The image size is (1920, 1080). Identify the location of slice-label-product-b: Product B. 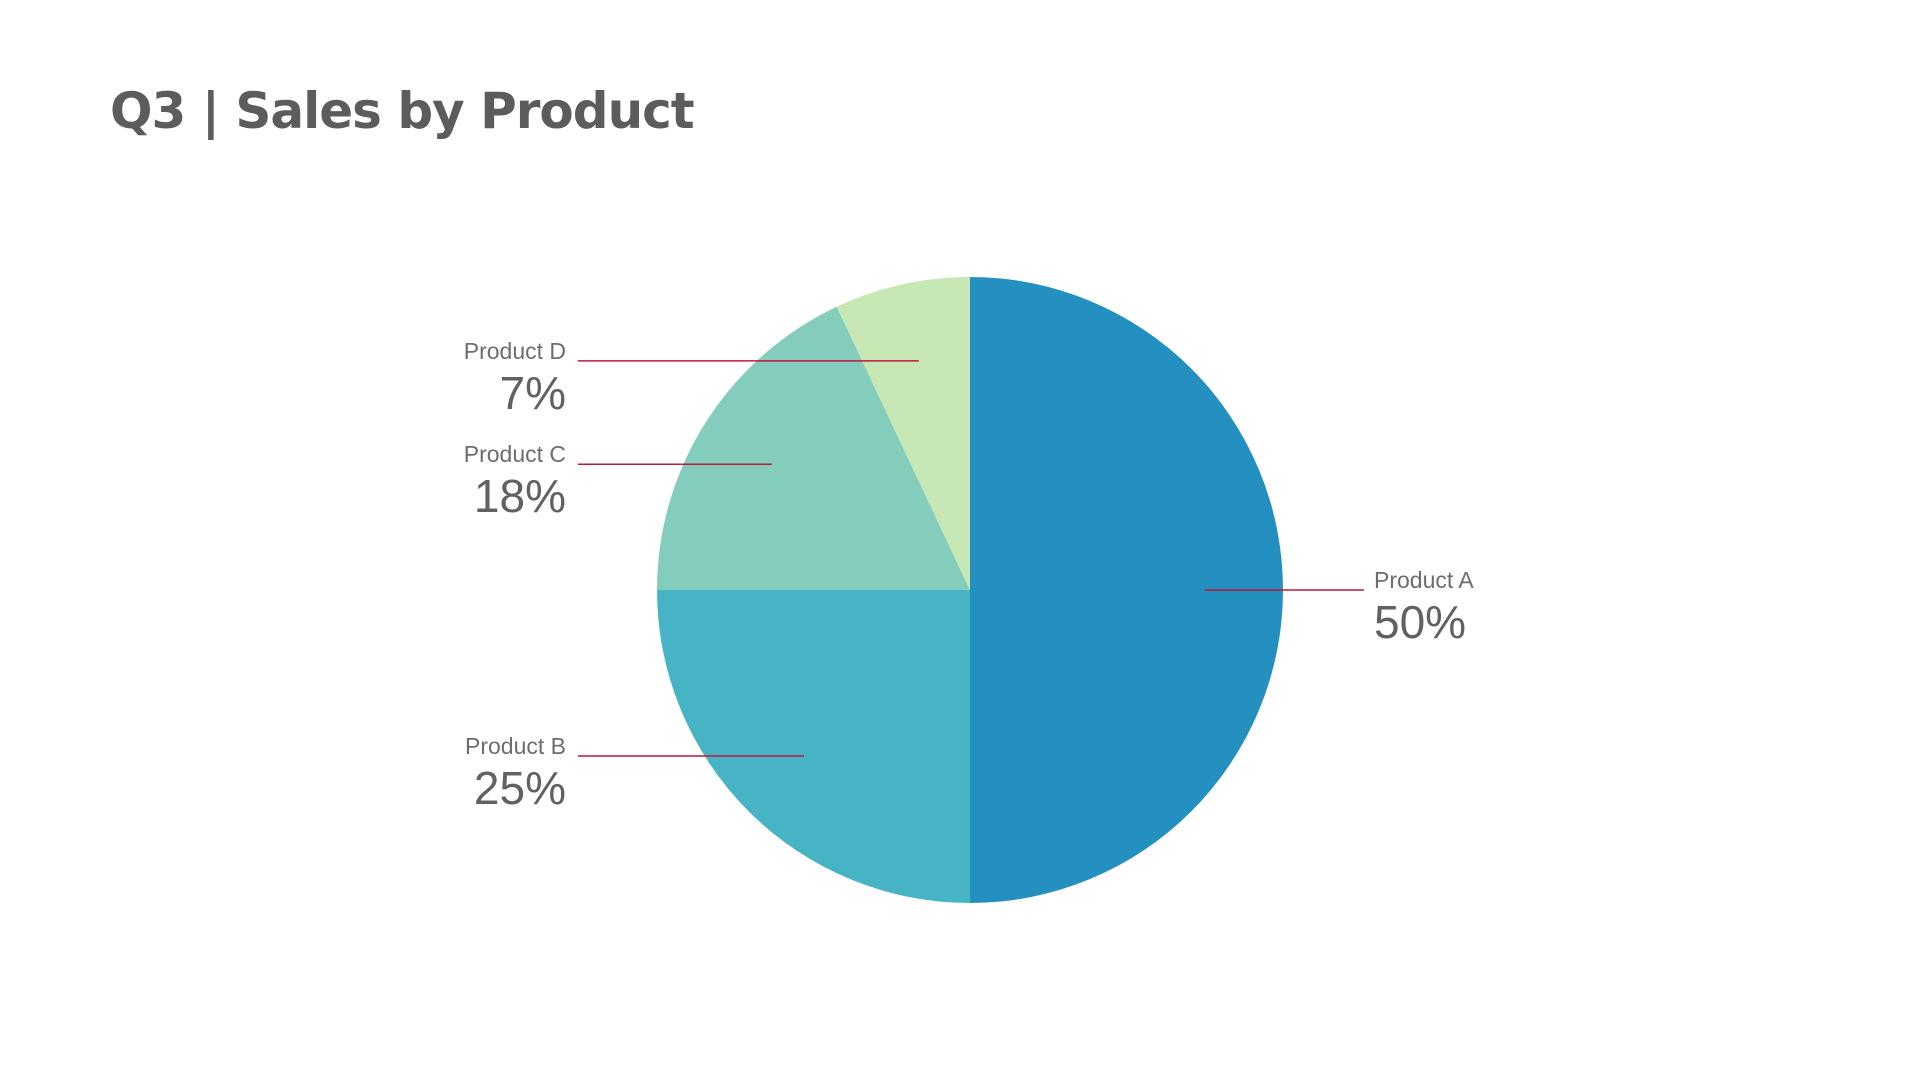
(515, 746).